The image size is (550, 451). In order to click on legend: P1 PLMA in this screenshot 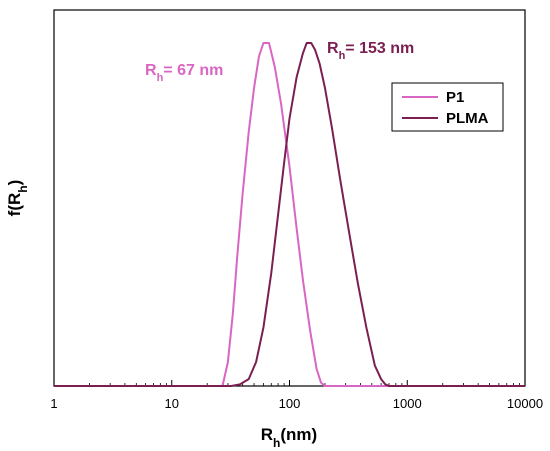, I will do `click(447, 107)`.